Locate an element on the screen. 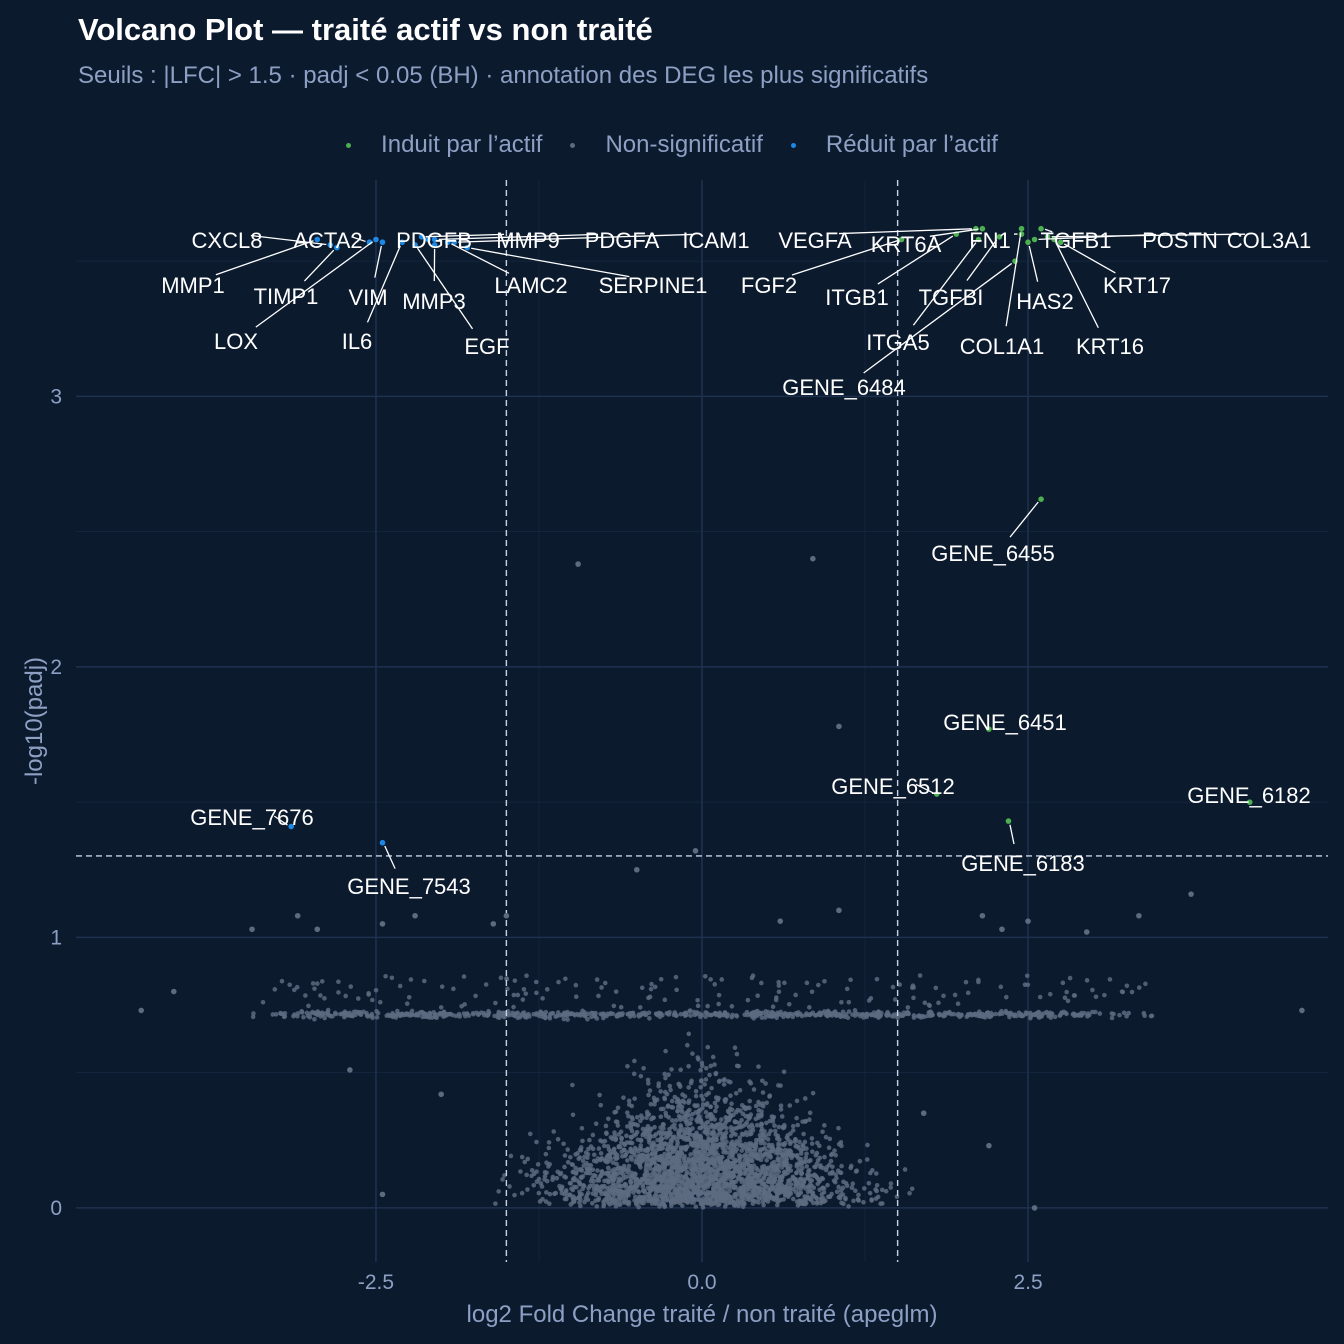 This screenshot has width=1344, height=1344. gene-label: IL6 is located at coordinates (357, 341).